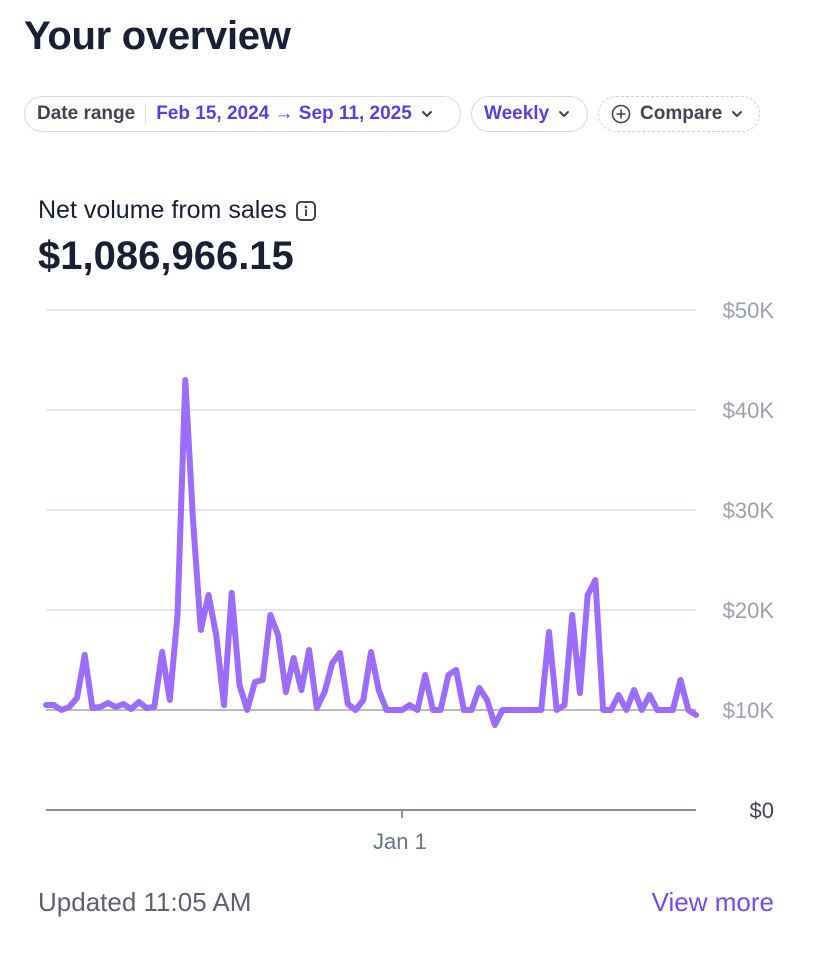 Image resolution: width=830 pixels, height=963 pixels. Describe the element at coordinates (166, 256) in the screenshot. I see `metric-value: $1,086,966.15` at that location.